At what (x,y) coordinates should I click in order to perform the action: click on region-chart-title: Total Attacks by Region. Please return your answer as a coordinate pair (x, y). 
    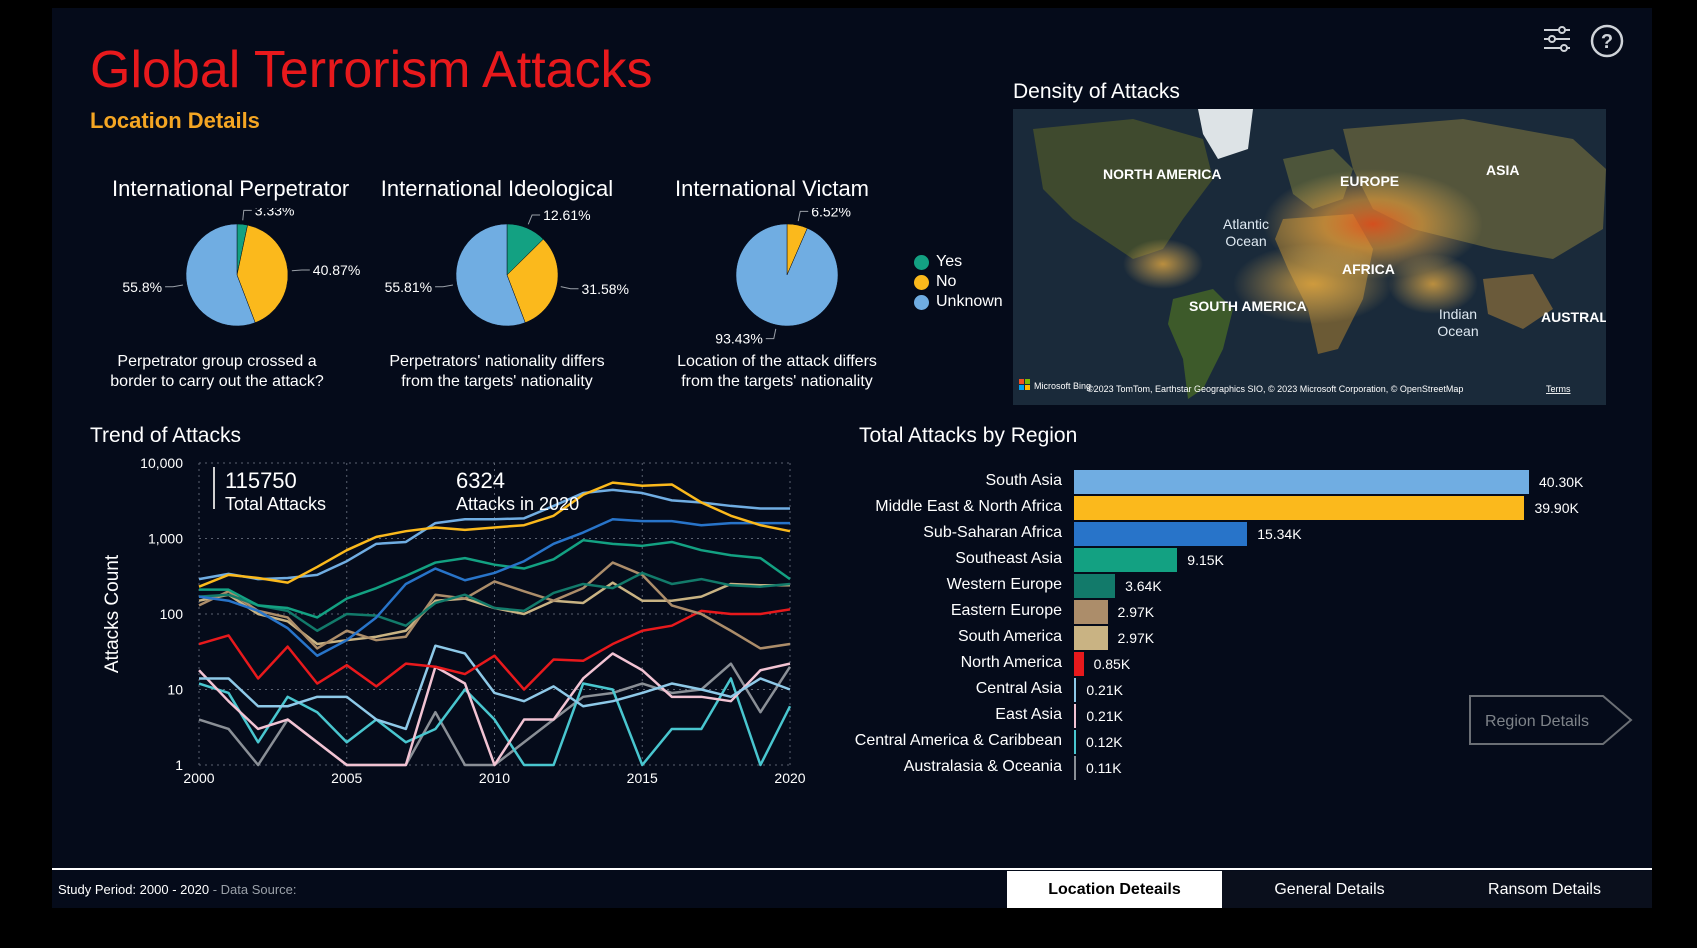
    Looking at the image, I should click on (968, 435).